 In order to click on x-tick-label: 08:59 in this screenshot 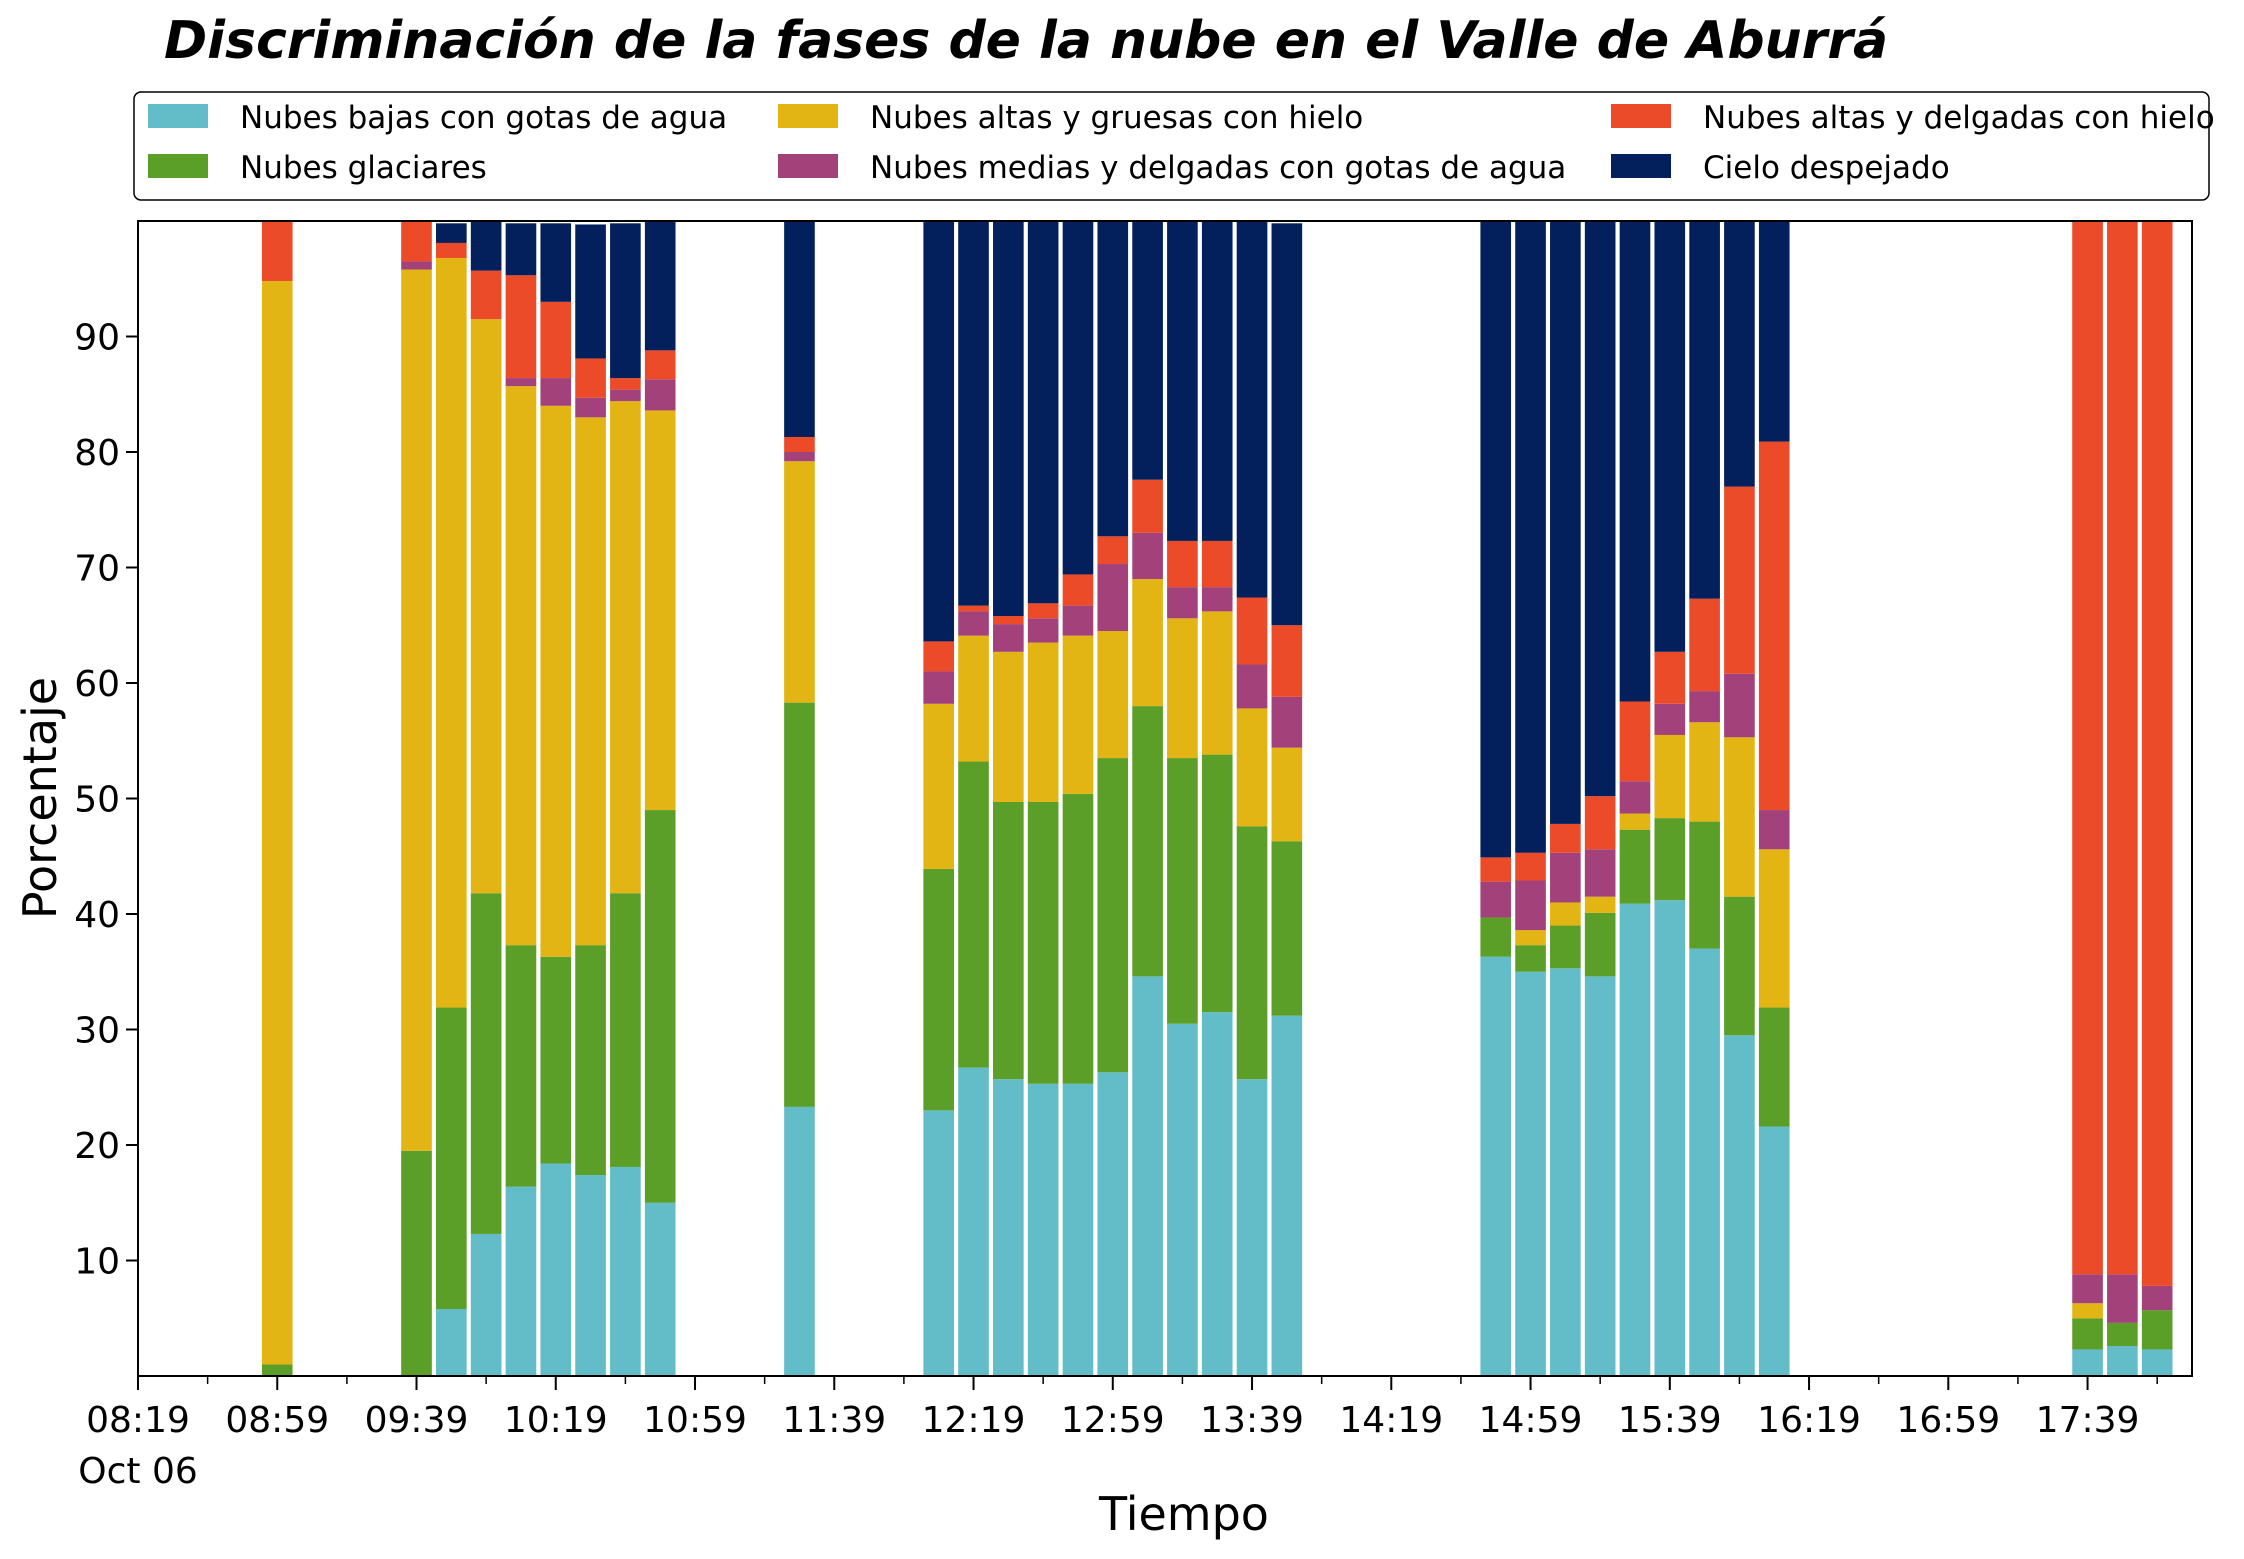, I will do `click(277, 1420)`.